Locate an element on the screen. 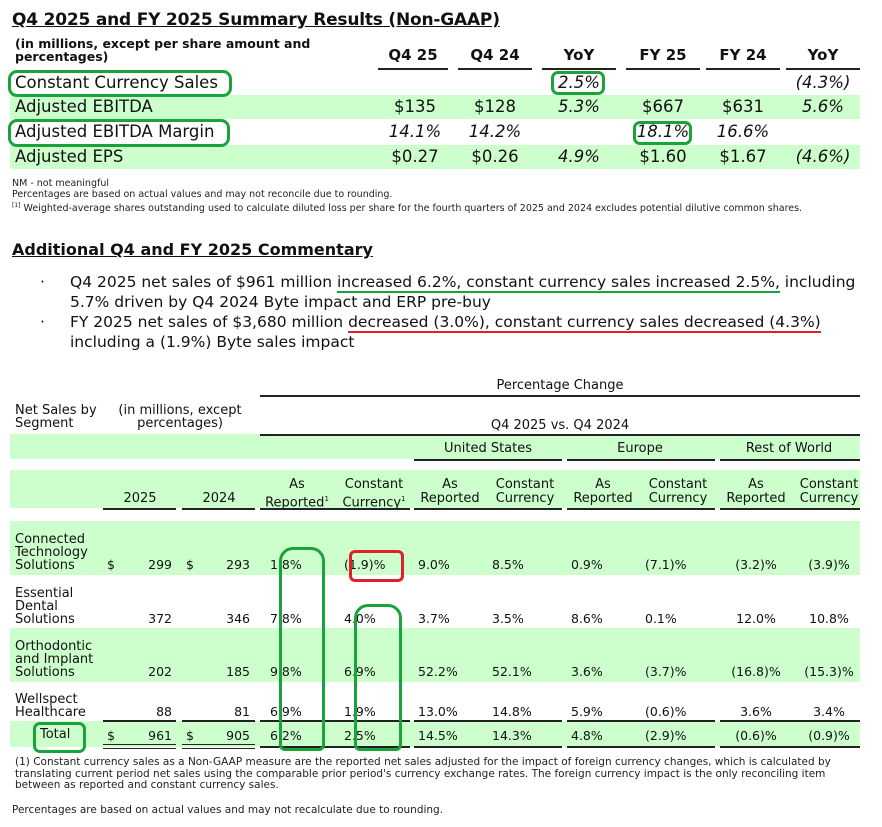 Image resolution: width=882 pixels, height=827 pixels. commentary-title: Additional Q4 and FY 2025 Commentary is located at coordinates (192, 249).